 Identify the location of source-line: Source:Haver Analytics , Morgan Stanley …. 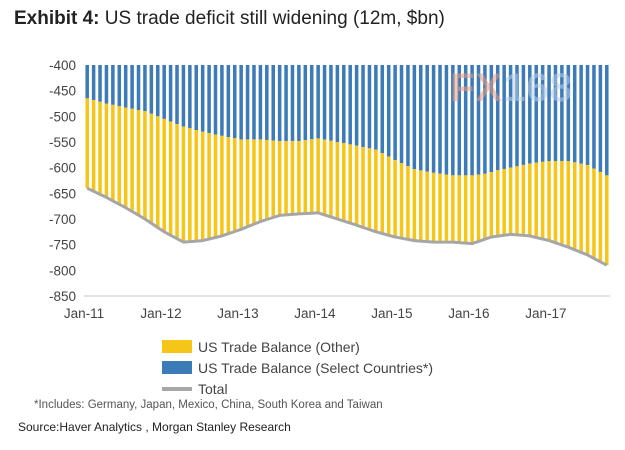
(154, 427).